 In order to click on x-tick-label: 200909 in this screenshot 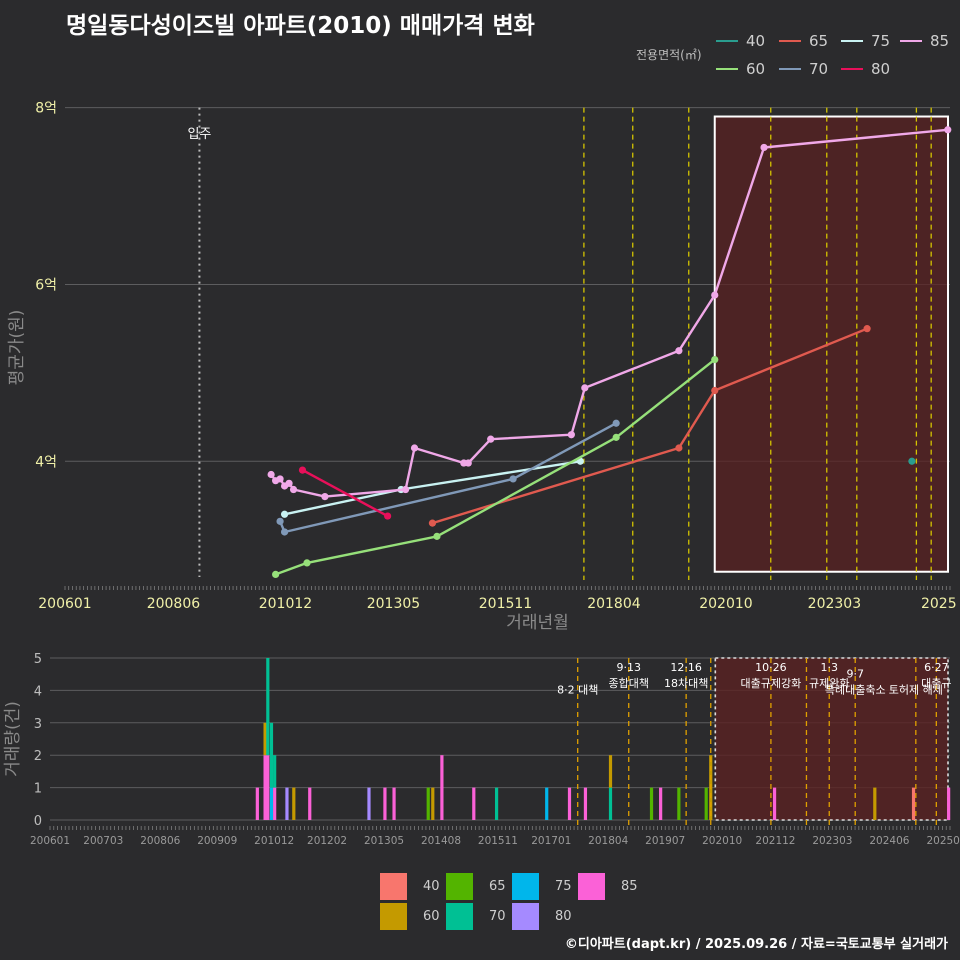, I will do `click(217, 841)`.